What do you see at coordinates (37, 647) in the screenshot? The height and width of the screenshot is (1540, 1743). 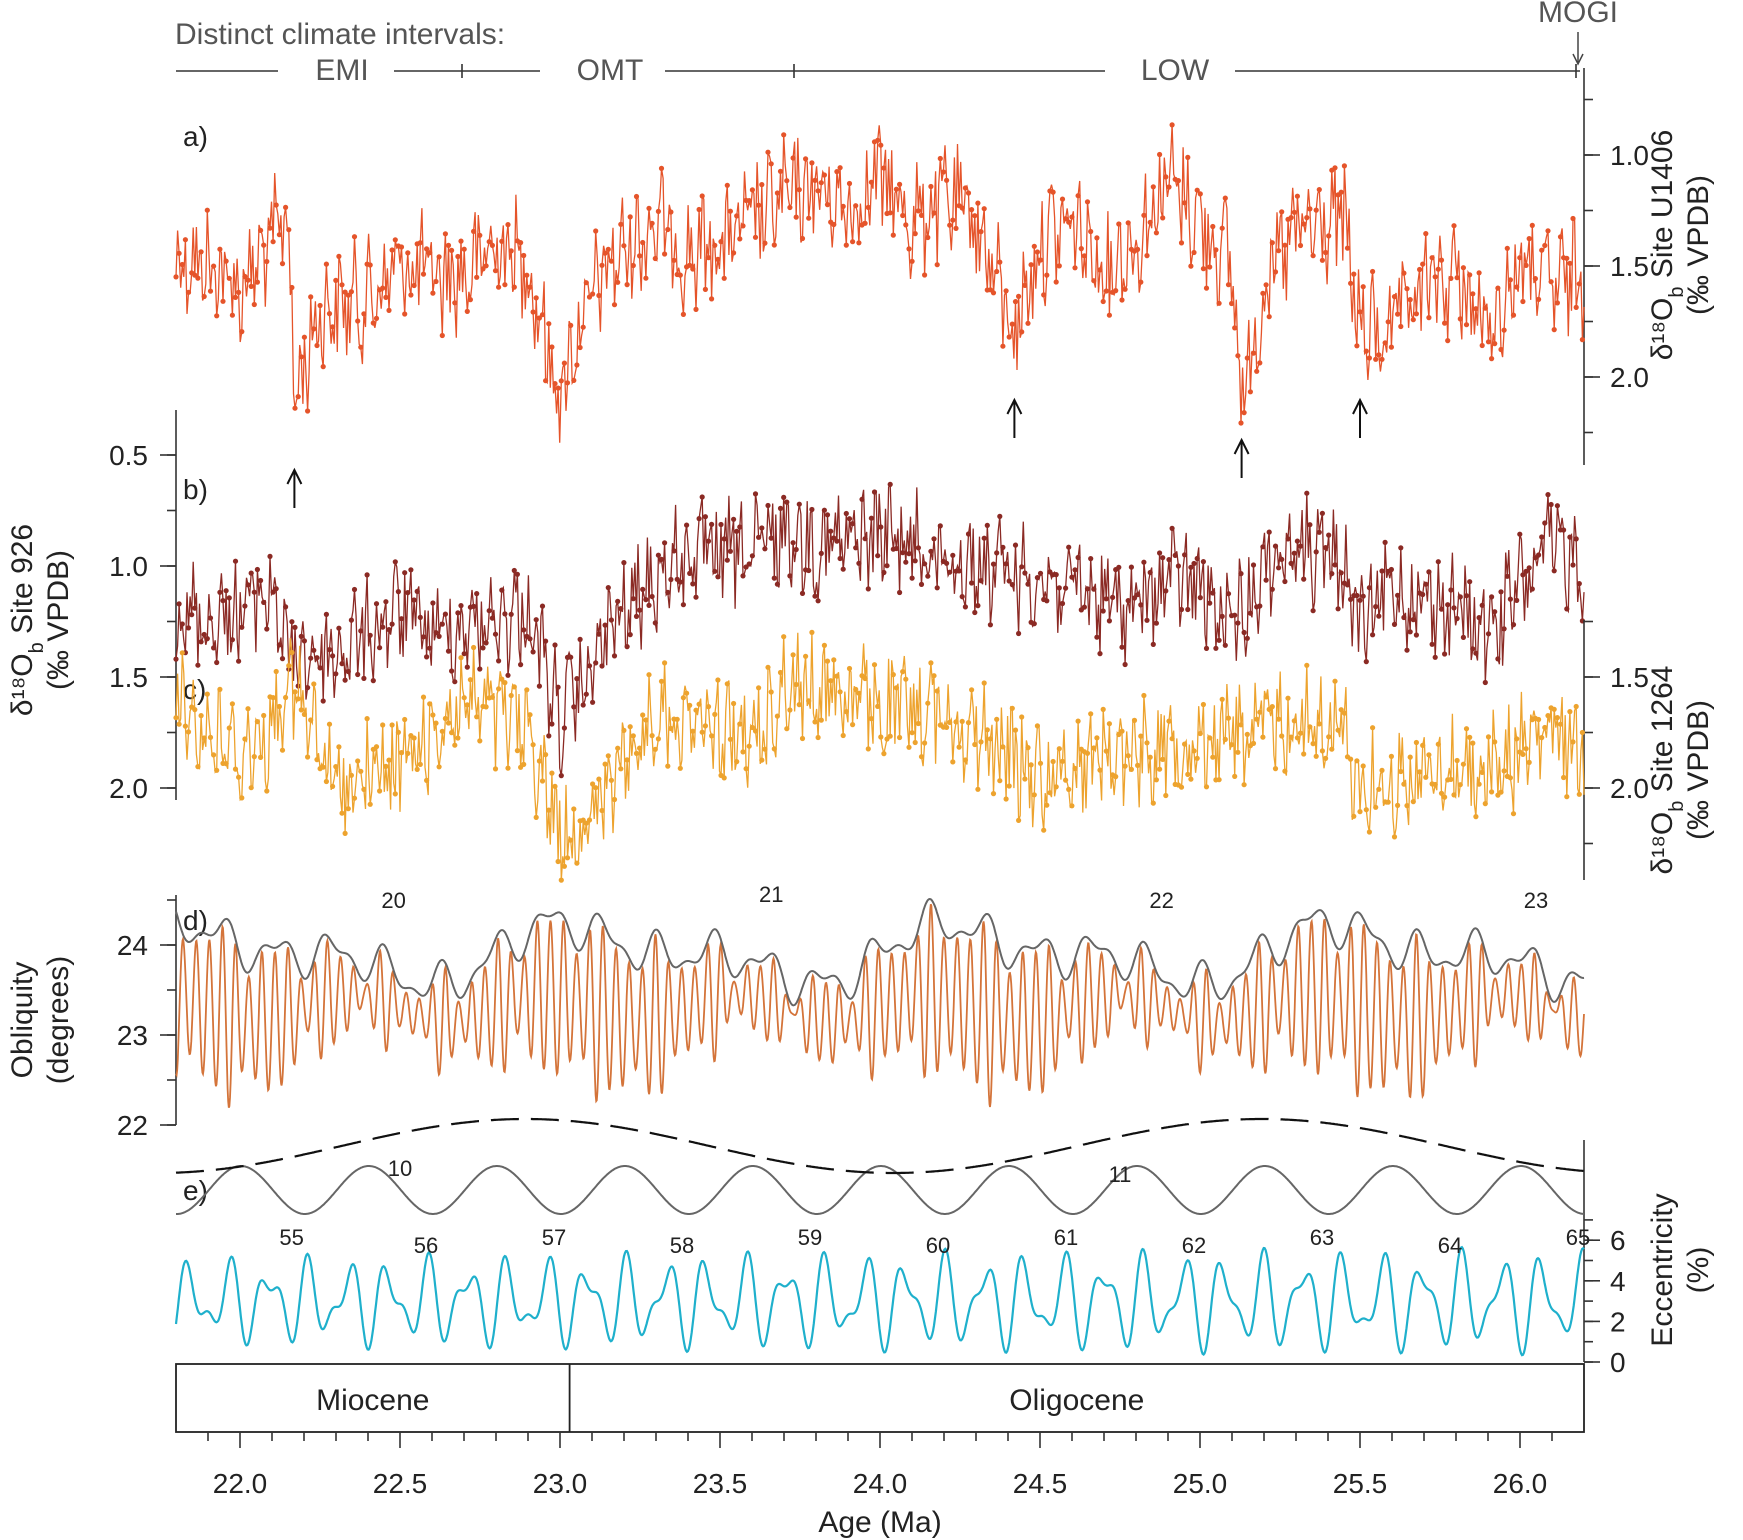 I see `y-title-sub: b` at bounding box center [37, 647].